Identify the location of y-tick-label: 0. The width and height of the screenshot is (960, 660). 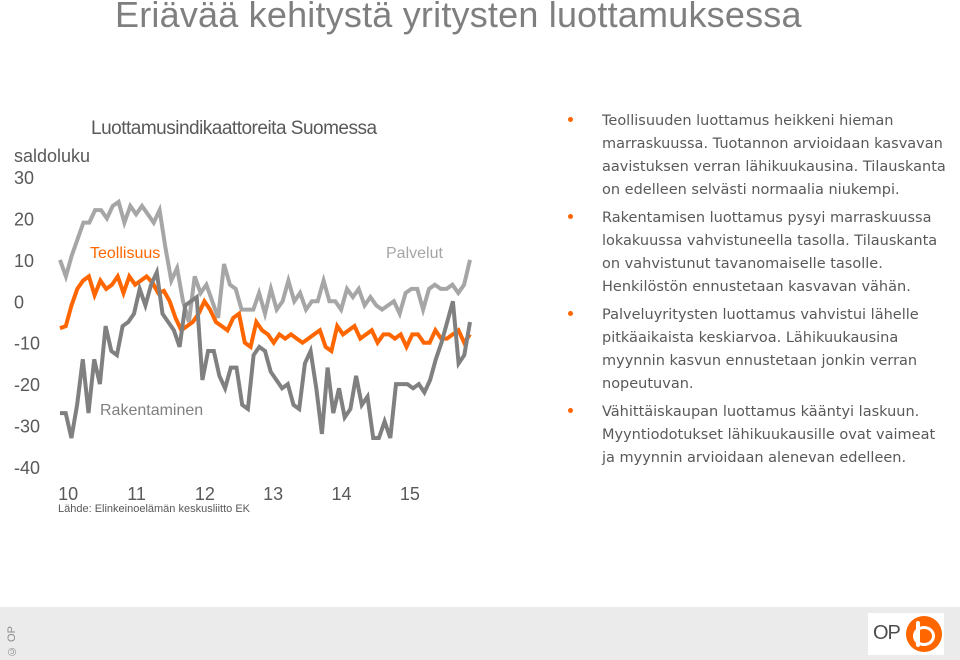
(19, 302).